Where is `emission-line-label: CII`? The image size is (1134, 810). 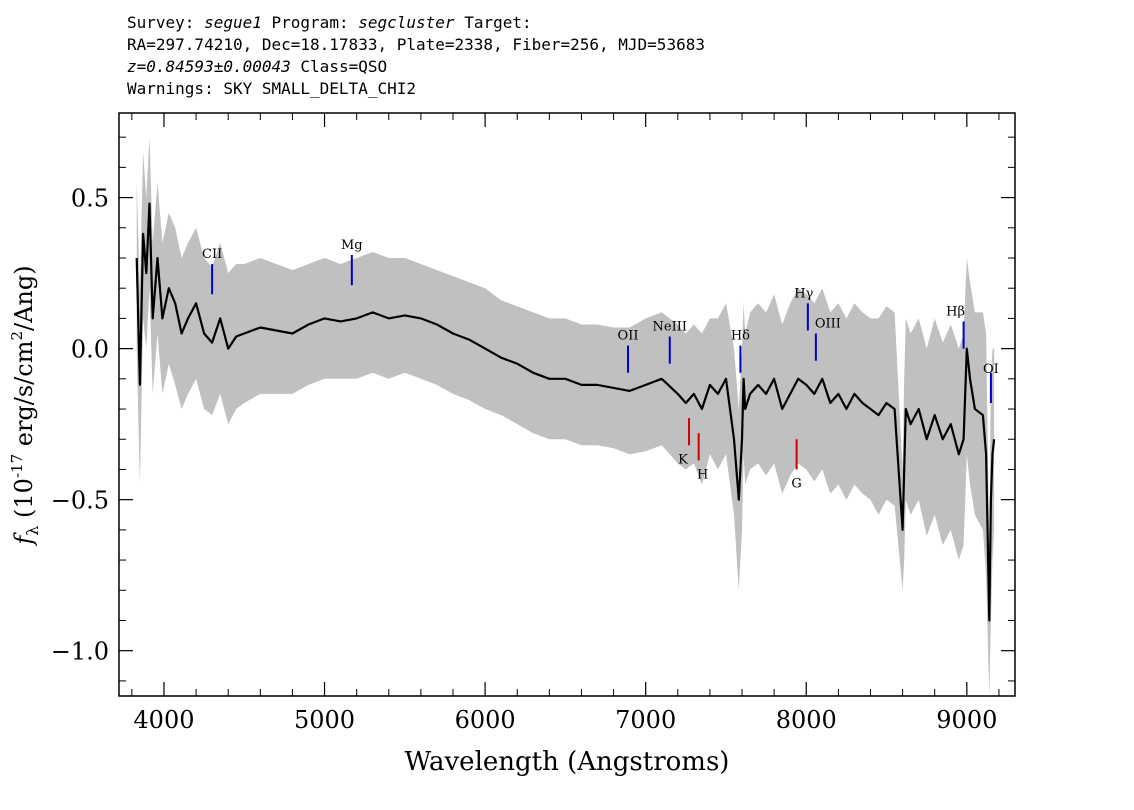 emission-line-label: CII is located at coordinates (212, 254).